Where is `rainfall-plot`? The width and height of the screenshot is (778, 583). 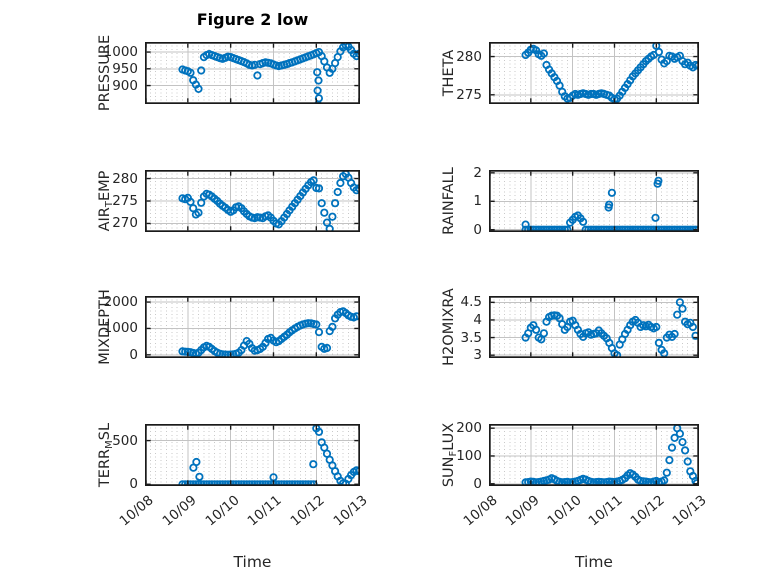 rainfall-plot is located at coordinates (594, 201).